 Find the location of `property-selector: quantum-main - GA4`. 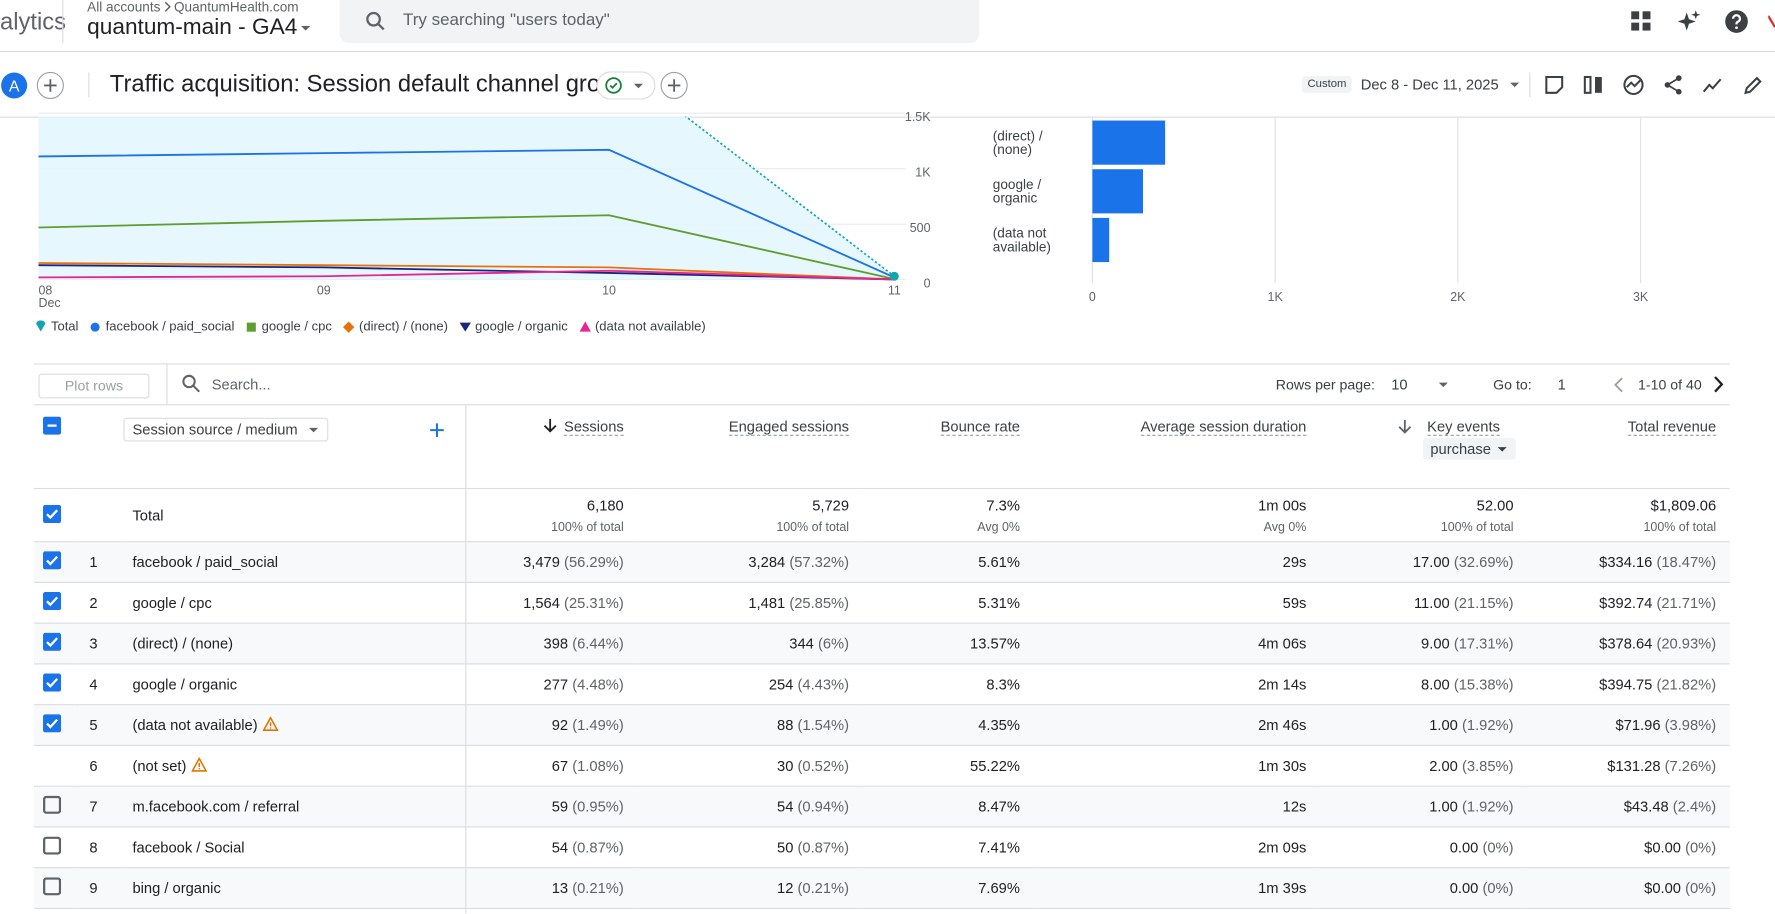

property-selector: quantum-main - GA4 is located at coordinates (200, 28).